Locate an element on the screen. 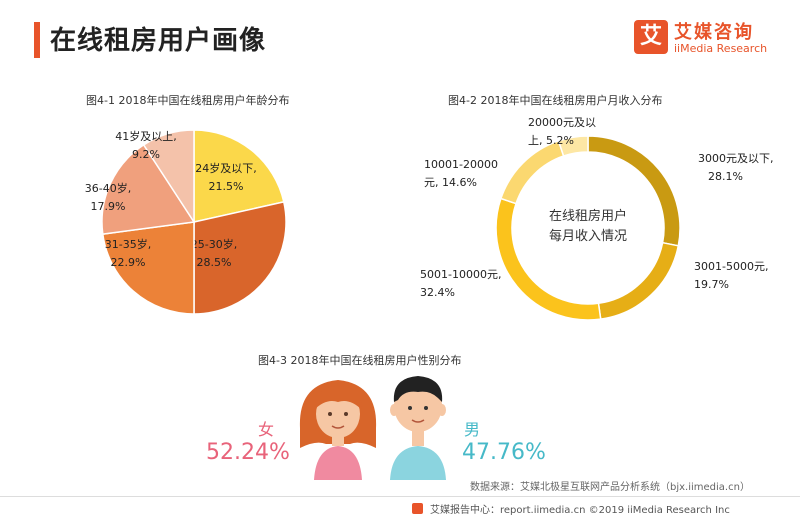  female-percentage: 52.24% is located at coordinates (248, 452).